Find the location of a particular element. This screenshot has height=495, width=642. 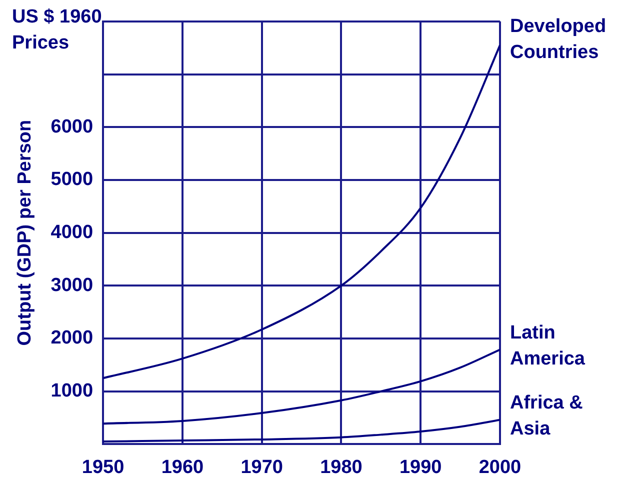

series-label: Africa & Asia is located at coordinates (547, 416).